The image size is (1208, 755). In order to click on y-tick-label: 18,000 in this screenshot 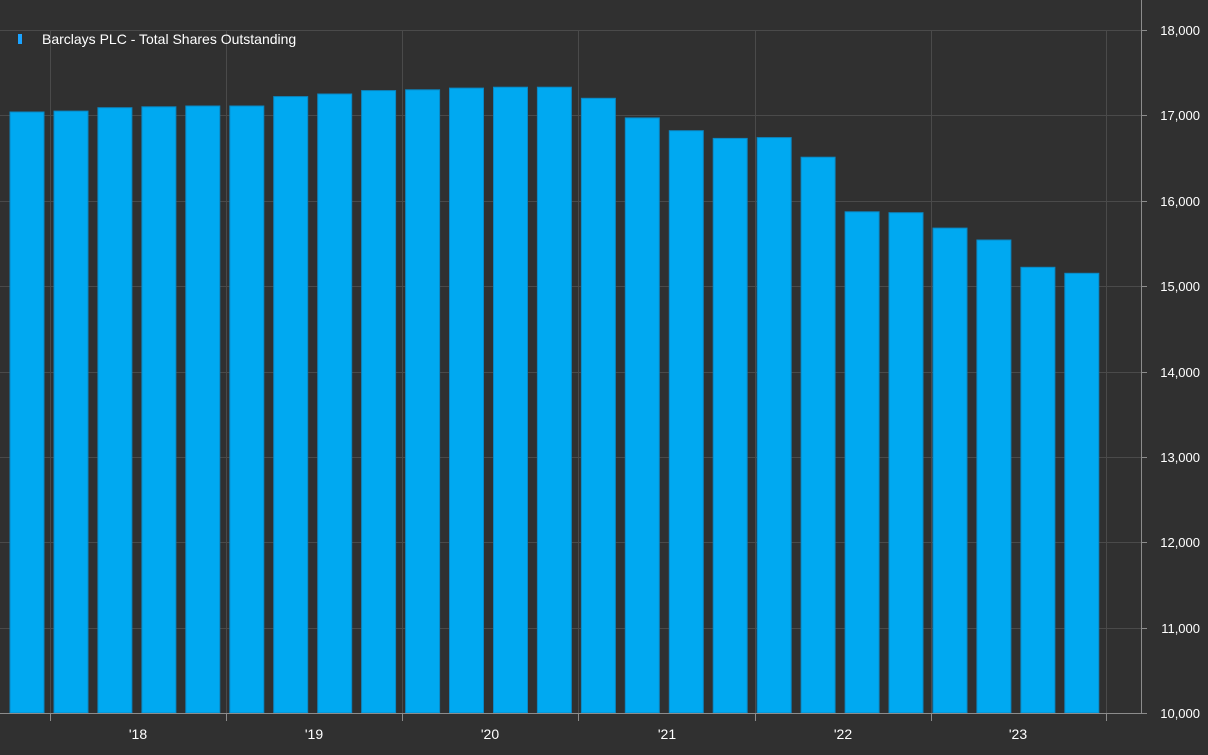, I will do `click(1180, 30)`.